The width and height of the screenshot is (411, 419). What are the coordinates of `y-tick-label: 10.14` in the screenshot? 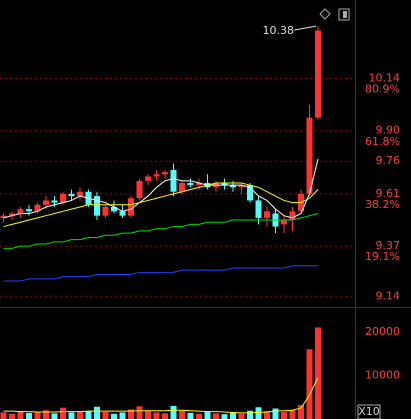 It's located at (385, 77).